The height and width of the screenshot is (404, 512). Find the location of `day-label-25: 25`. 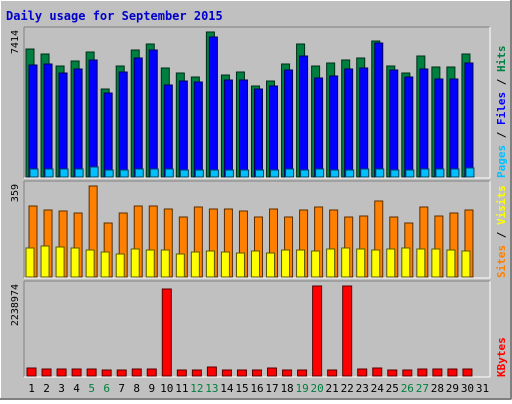

day-label-25: 25 is located at coordinates (392, 388).